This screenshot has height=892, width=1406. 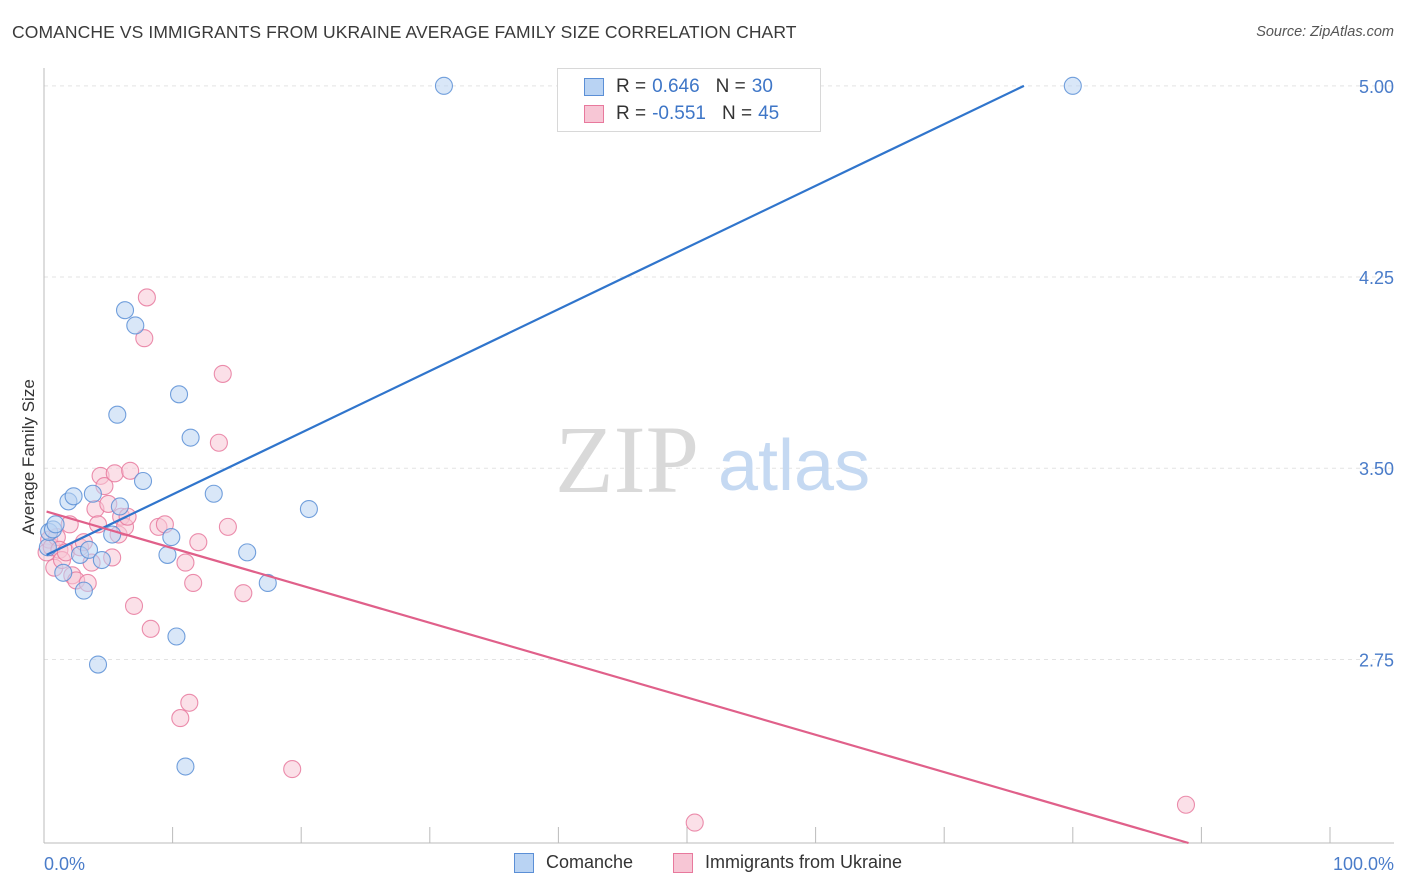 What do you see at coordinates (689, 100) in the screenshot?
I see `correlation-legend: R = 0.646 N = 30 R = -0.551 N = 45` at bounding box center [689, 100].